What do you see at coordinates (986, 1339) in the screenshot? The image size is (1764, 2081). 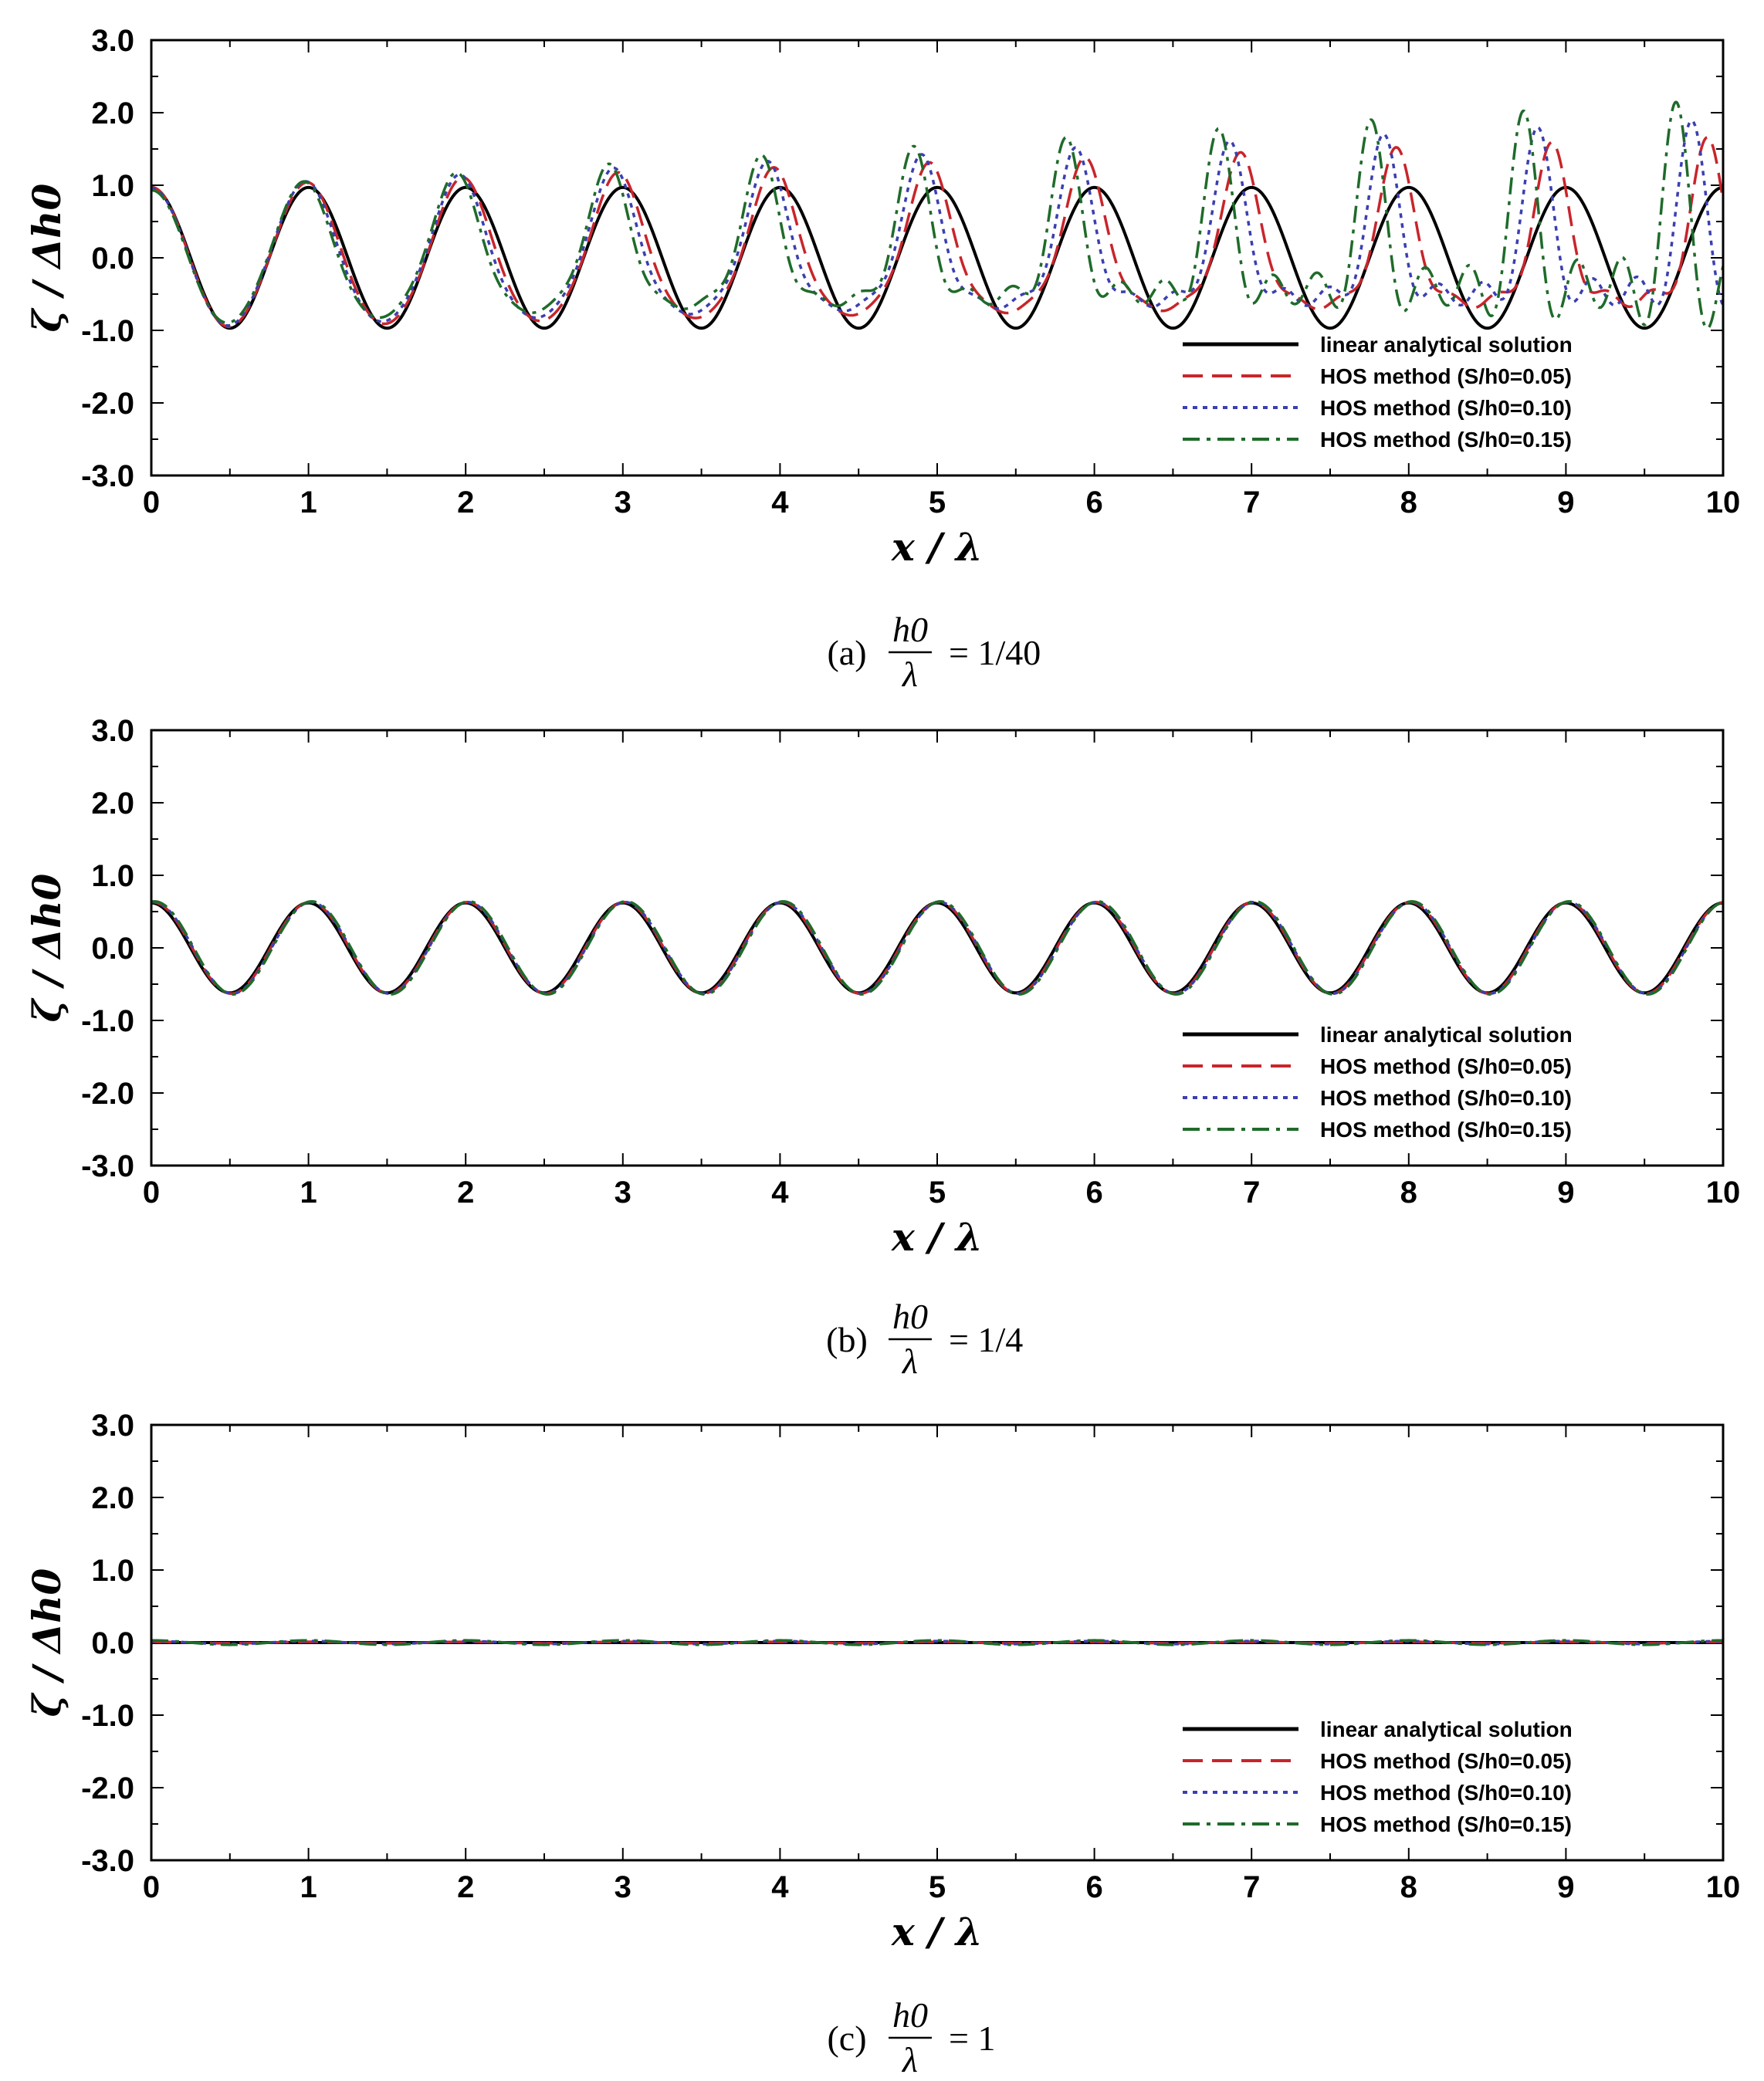 I see `caption-value: = 1/4` at bounding box center [986, 1339].